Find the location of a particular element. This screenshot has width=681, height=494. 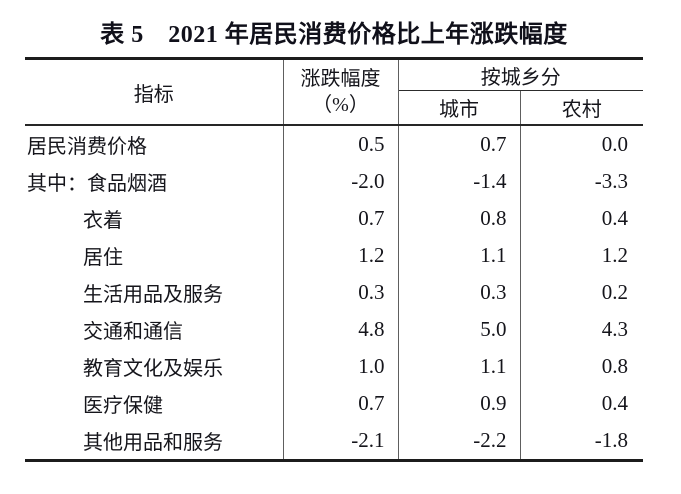

urban-value-cell: 0.9 is located at coordinates (459, 403).